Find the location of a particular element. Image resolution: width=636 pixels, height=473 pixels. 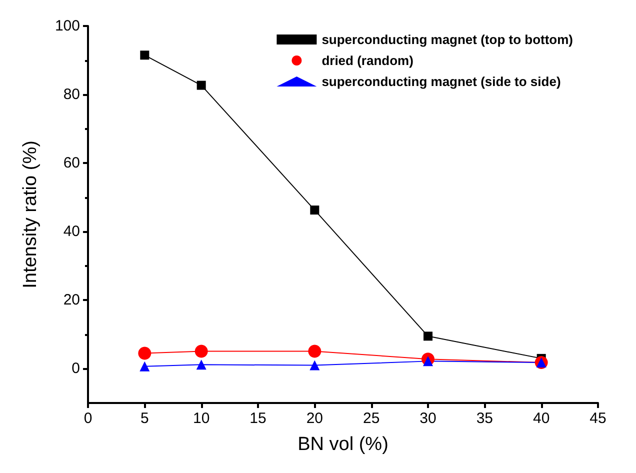

y-axis-title: Intensity ratio (%) is located at coordinates (30, 214).